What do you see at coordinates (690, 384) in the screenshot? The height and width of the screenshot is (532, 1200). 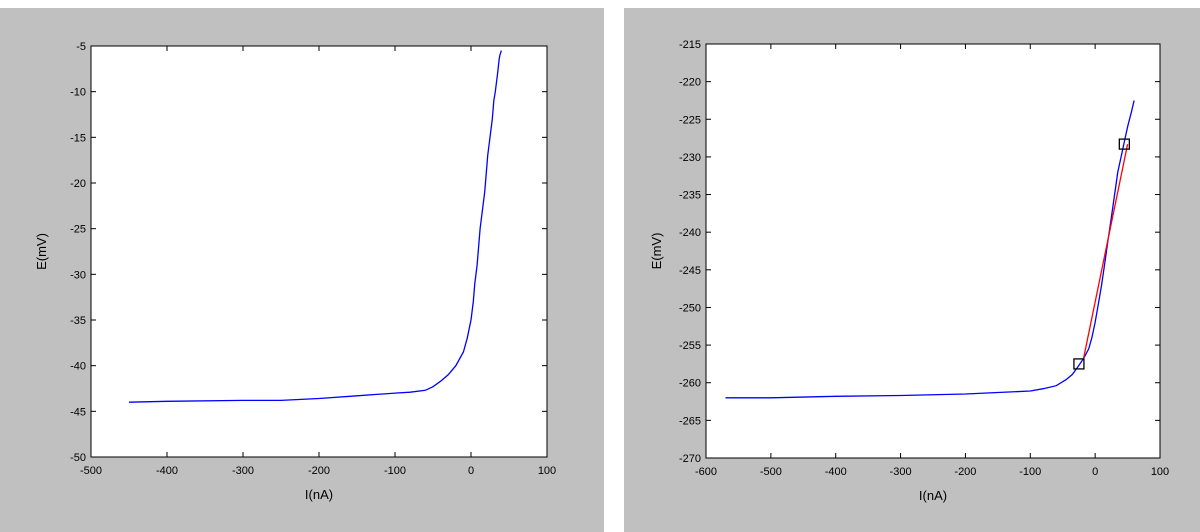 I see `y-tick-label: -260` at bounding box center [690, 384].